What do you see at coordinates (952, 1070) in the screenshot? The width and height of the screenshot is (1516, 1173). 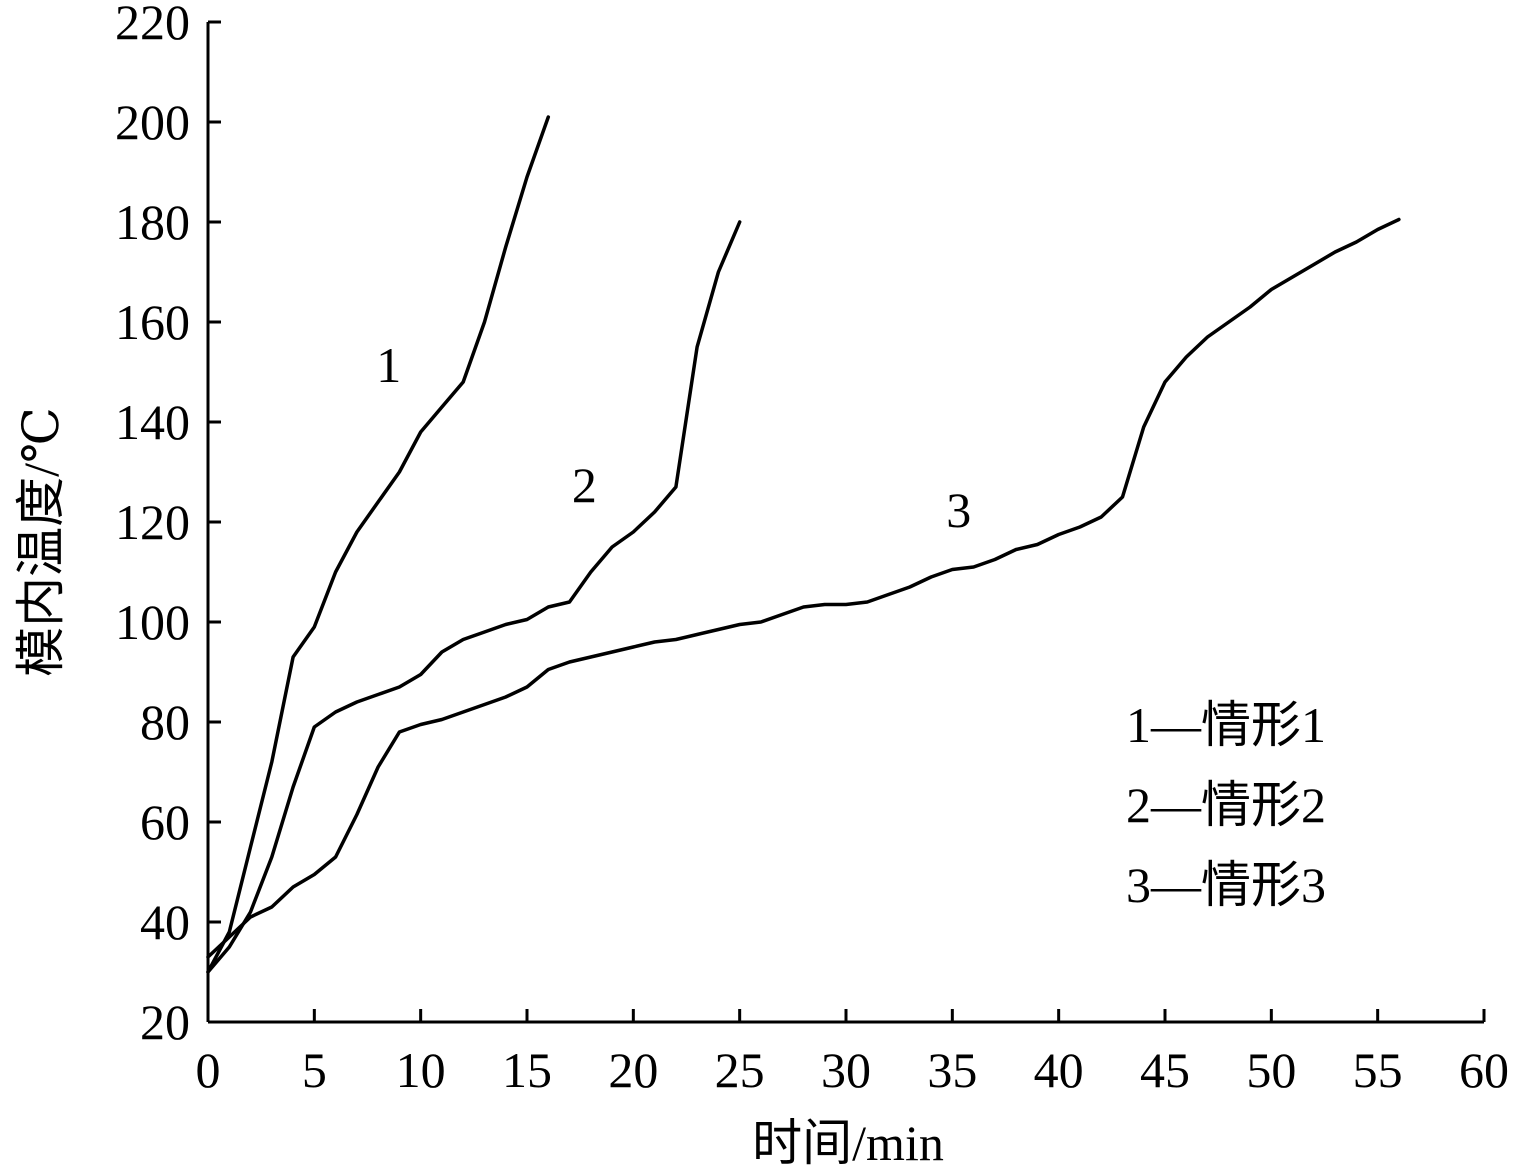 I see `x-tick-label: 35` at bounding box center [952, 1070].